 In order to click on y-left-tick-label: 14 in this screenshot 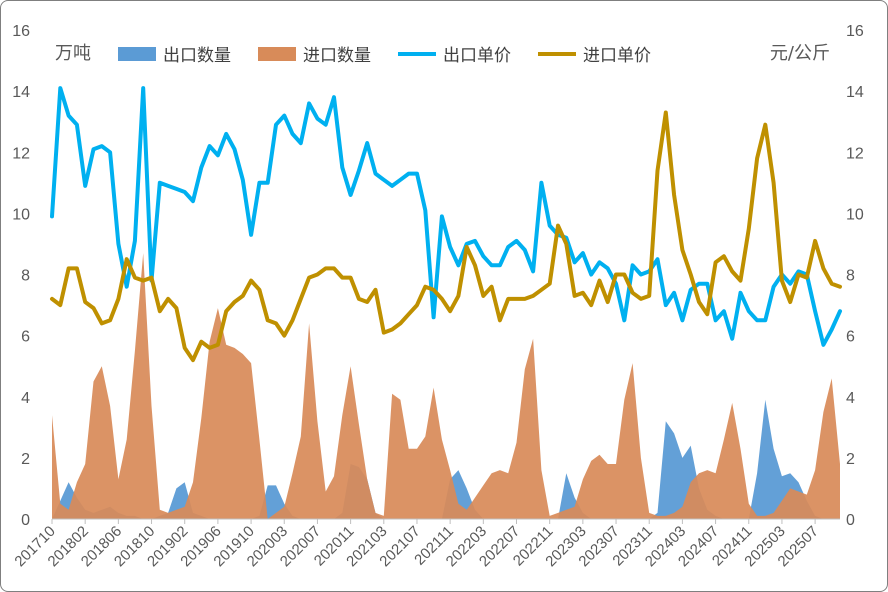, I will do `click(21, 92)`.